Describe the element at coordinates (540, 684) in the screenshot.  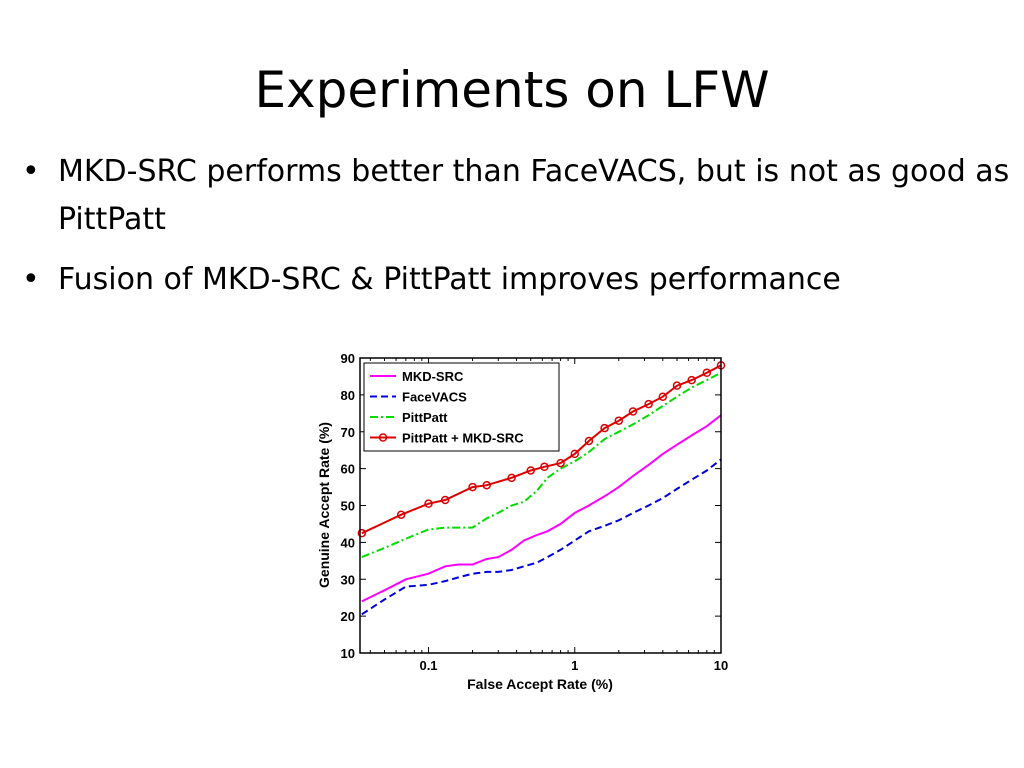
I see `x-axis-label: False Accept Rate (%)` at that location.